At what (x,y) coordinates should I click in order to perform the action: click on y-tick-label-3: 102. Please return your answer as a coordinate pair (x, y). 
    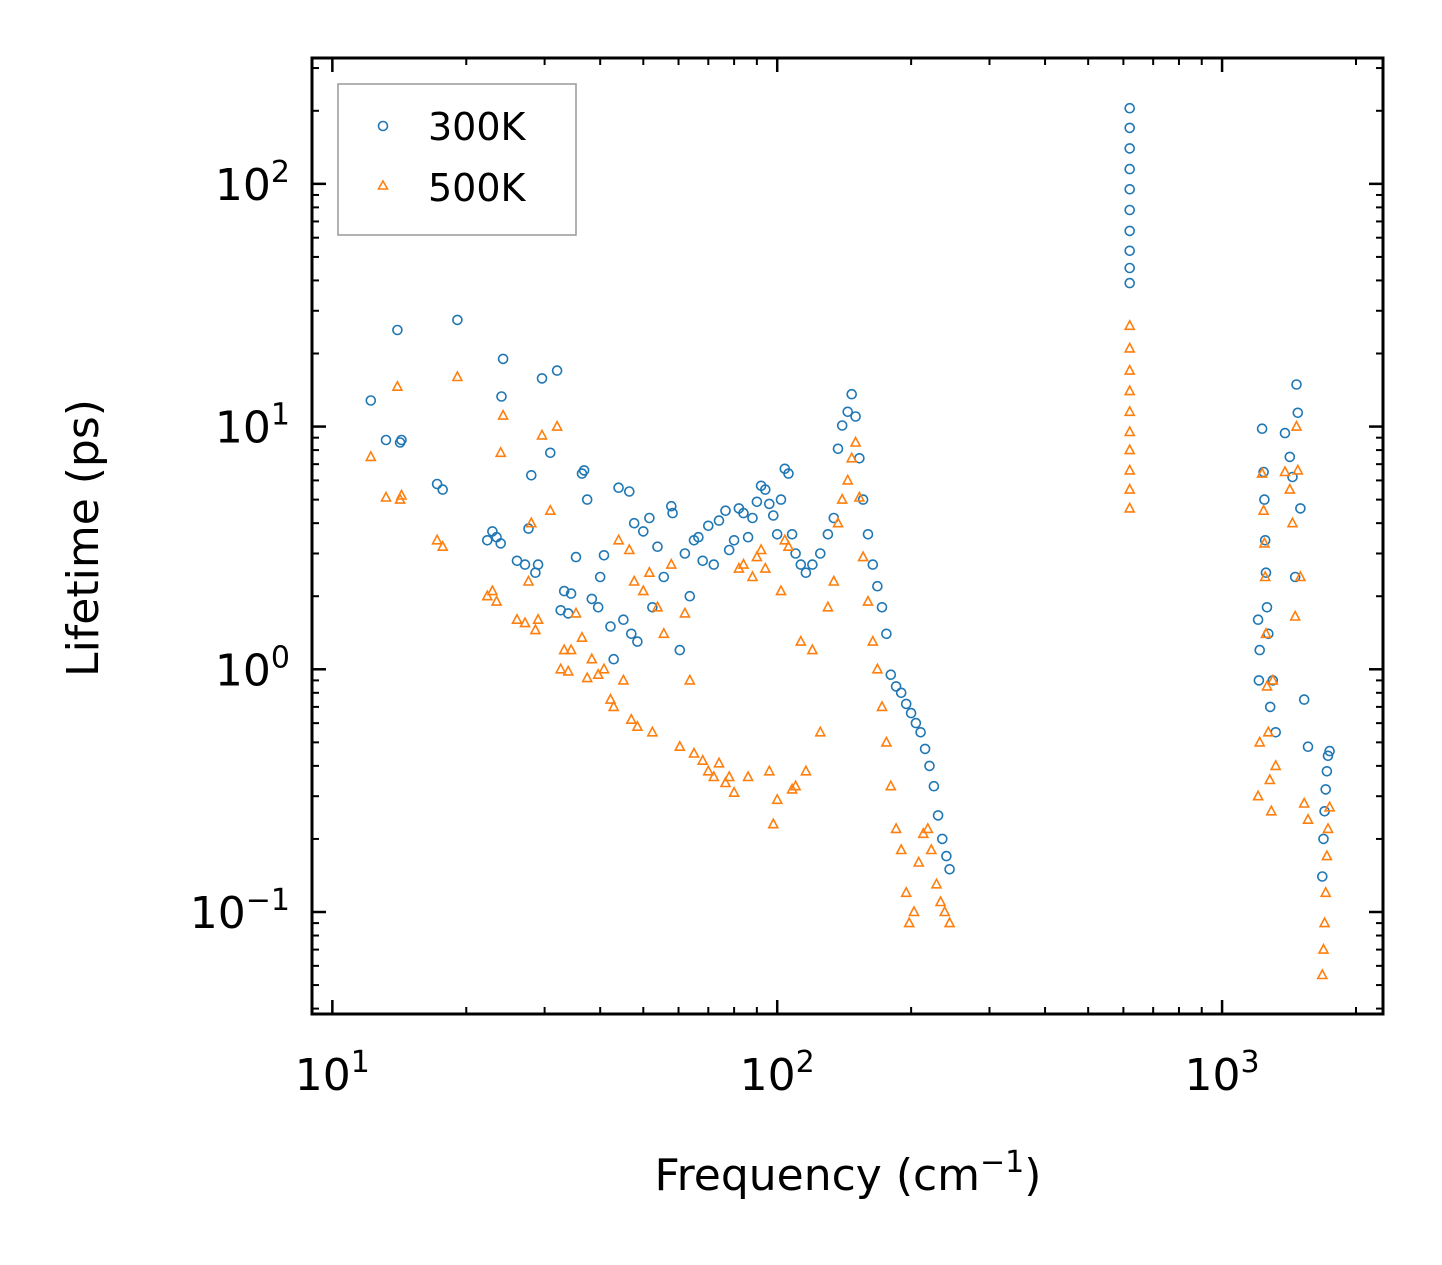
    Looking at the image, I should click on (252, 183).